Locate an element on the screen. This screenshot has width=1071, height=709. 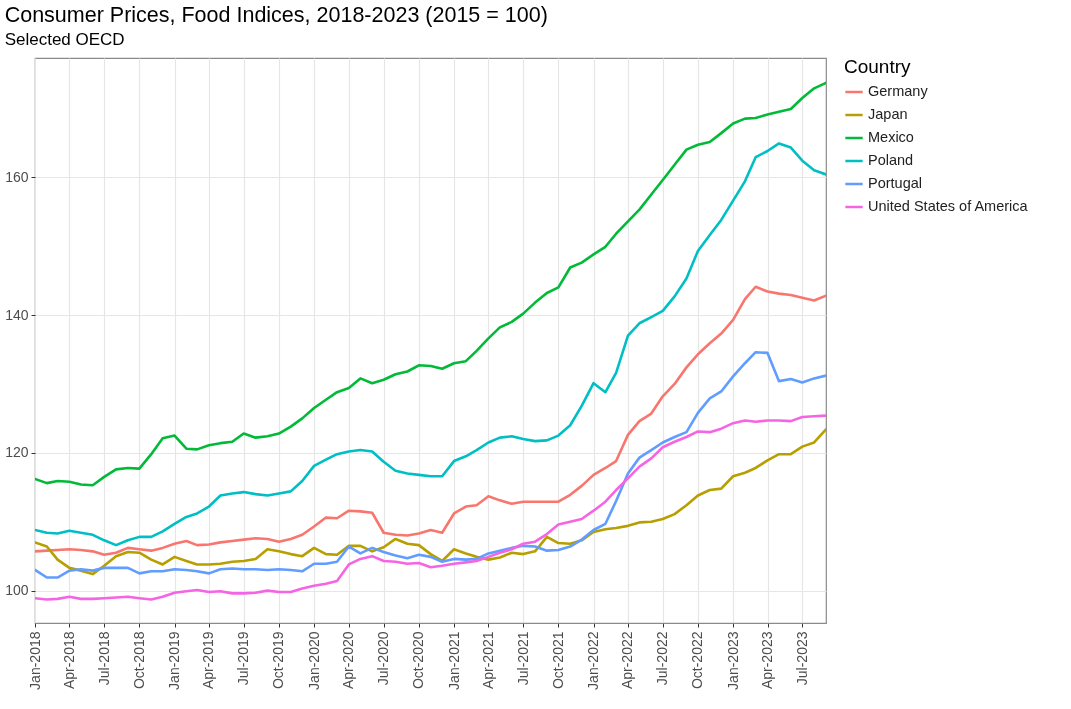
x-tick-label: Apr-2021 is located at coordinates (487, 660).